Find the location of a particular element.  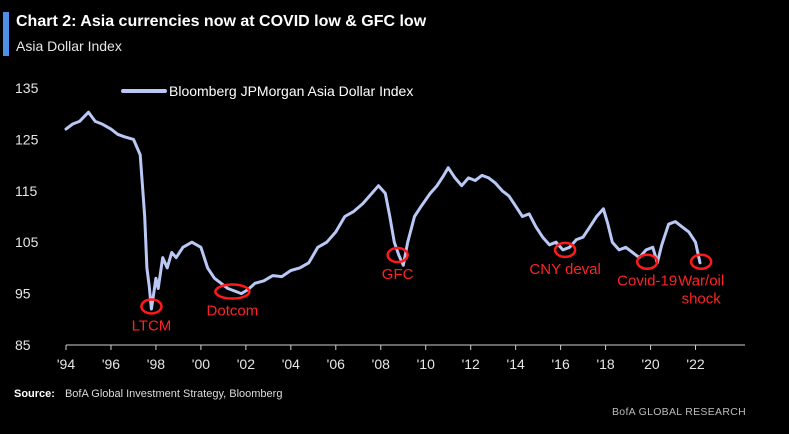

x-tick-label: '06 is located at coordinates (336, 364).